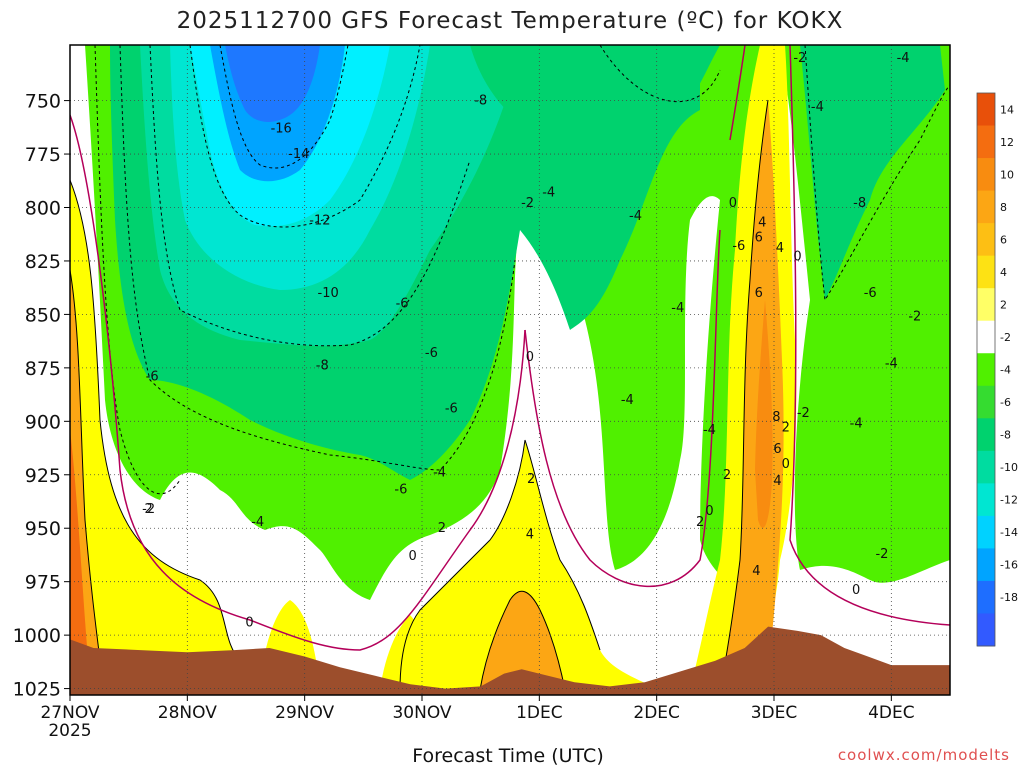 This screenshot has height=768, width=1024. Describe the element at coordinates (1003, 272) in the screenshot. I see `colorbar-label: 4` at that location.